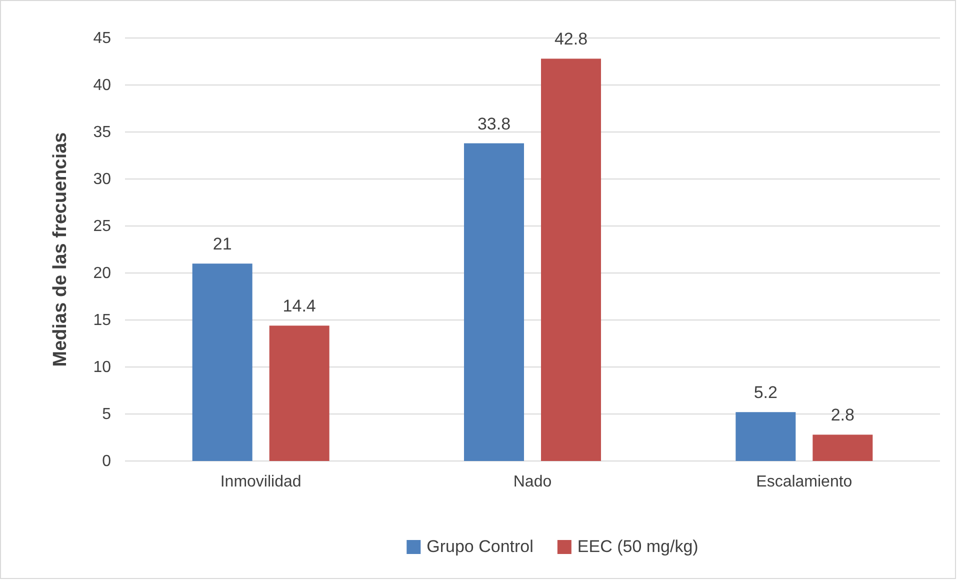  I want to click on data-label: 14.4, so click(299, 306).